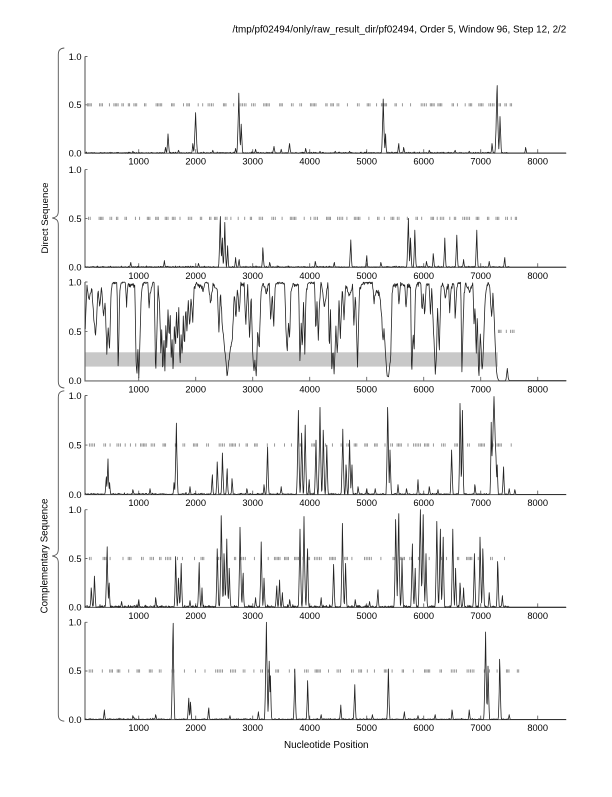  I want to click on svg-text: Direct Sequence, so click(45, 218).